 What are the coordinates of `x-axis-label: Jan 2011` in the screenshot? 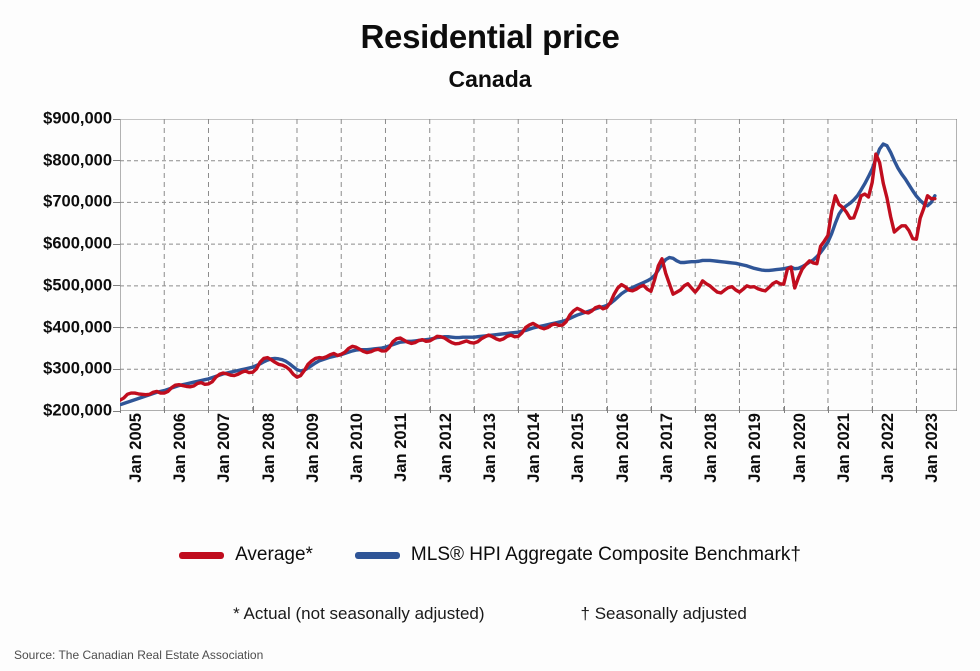 It's located at (401, 447).